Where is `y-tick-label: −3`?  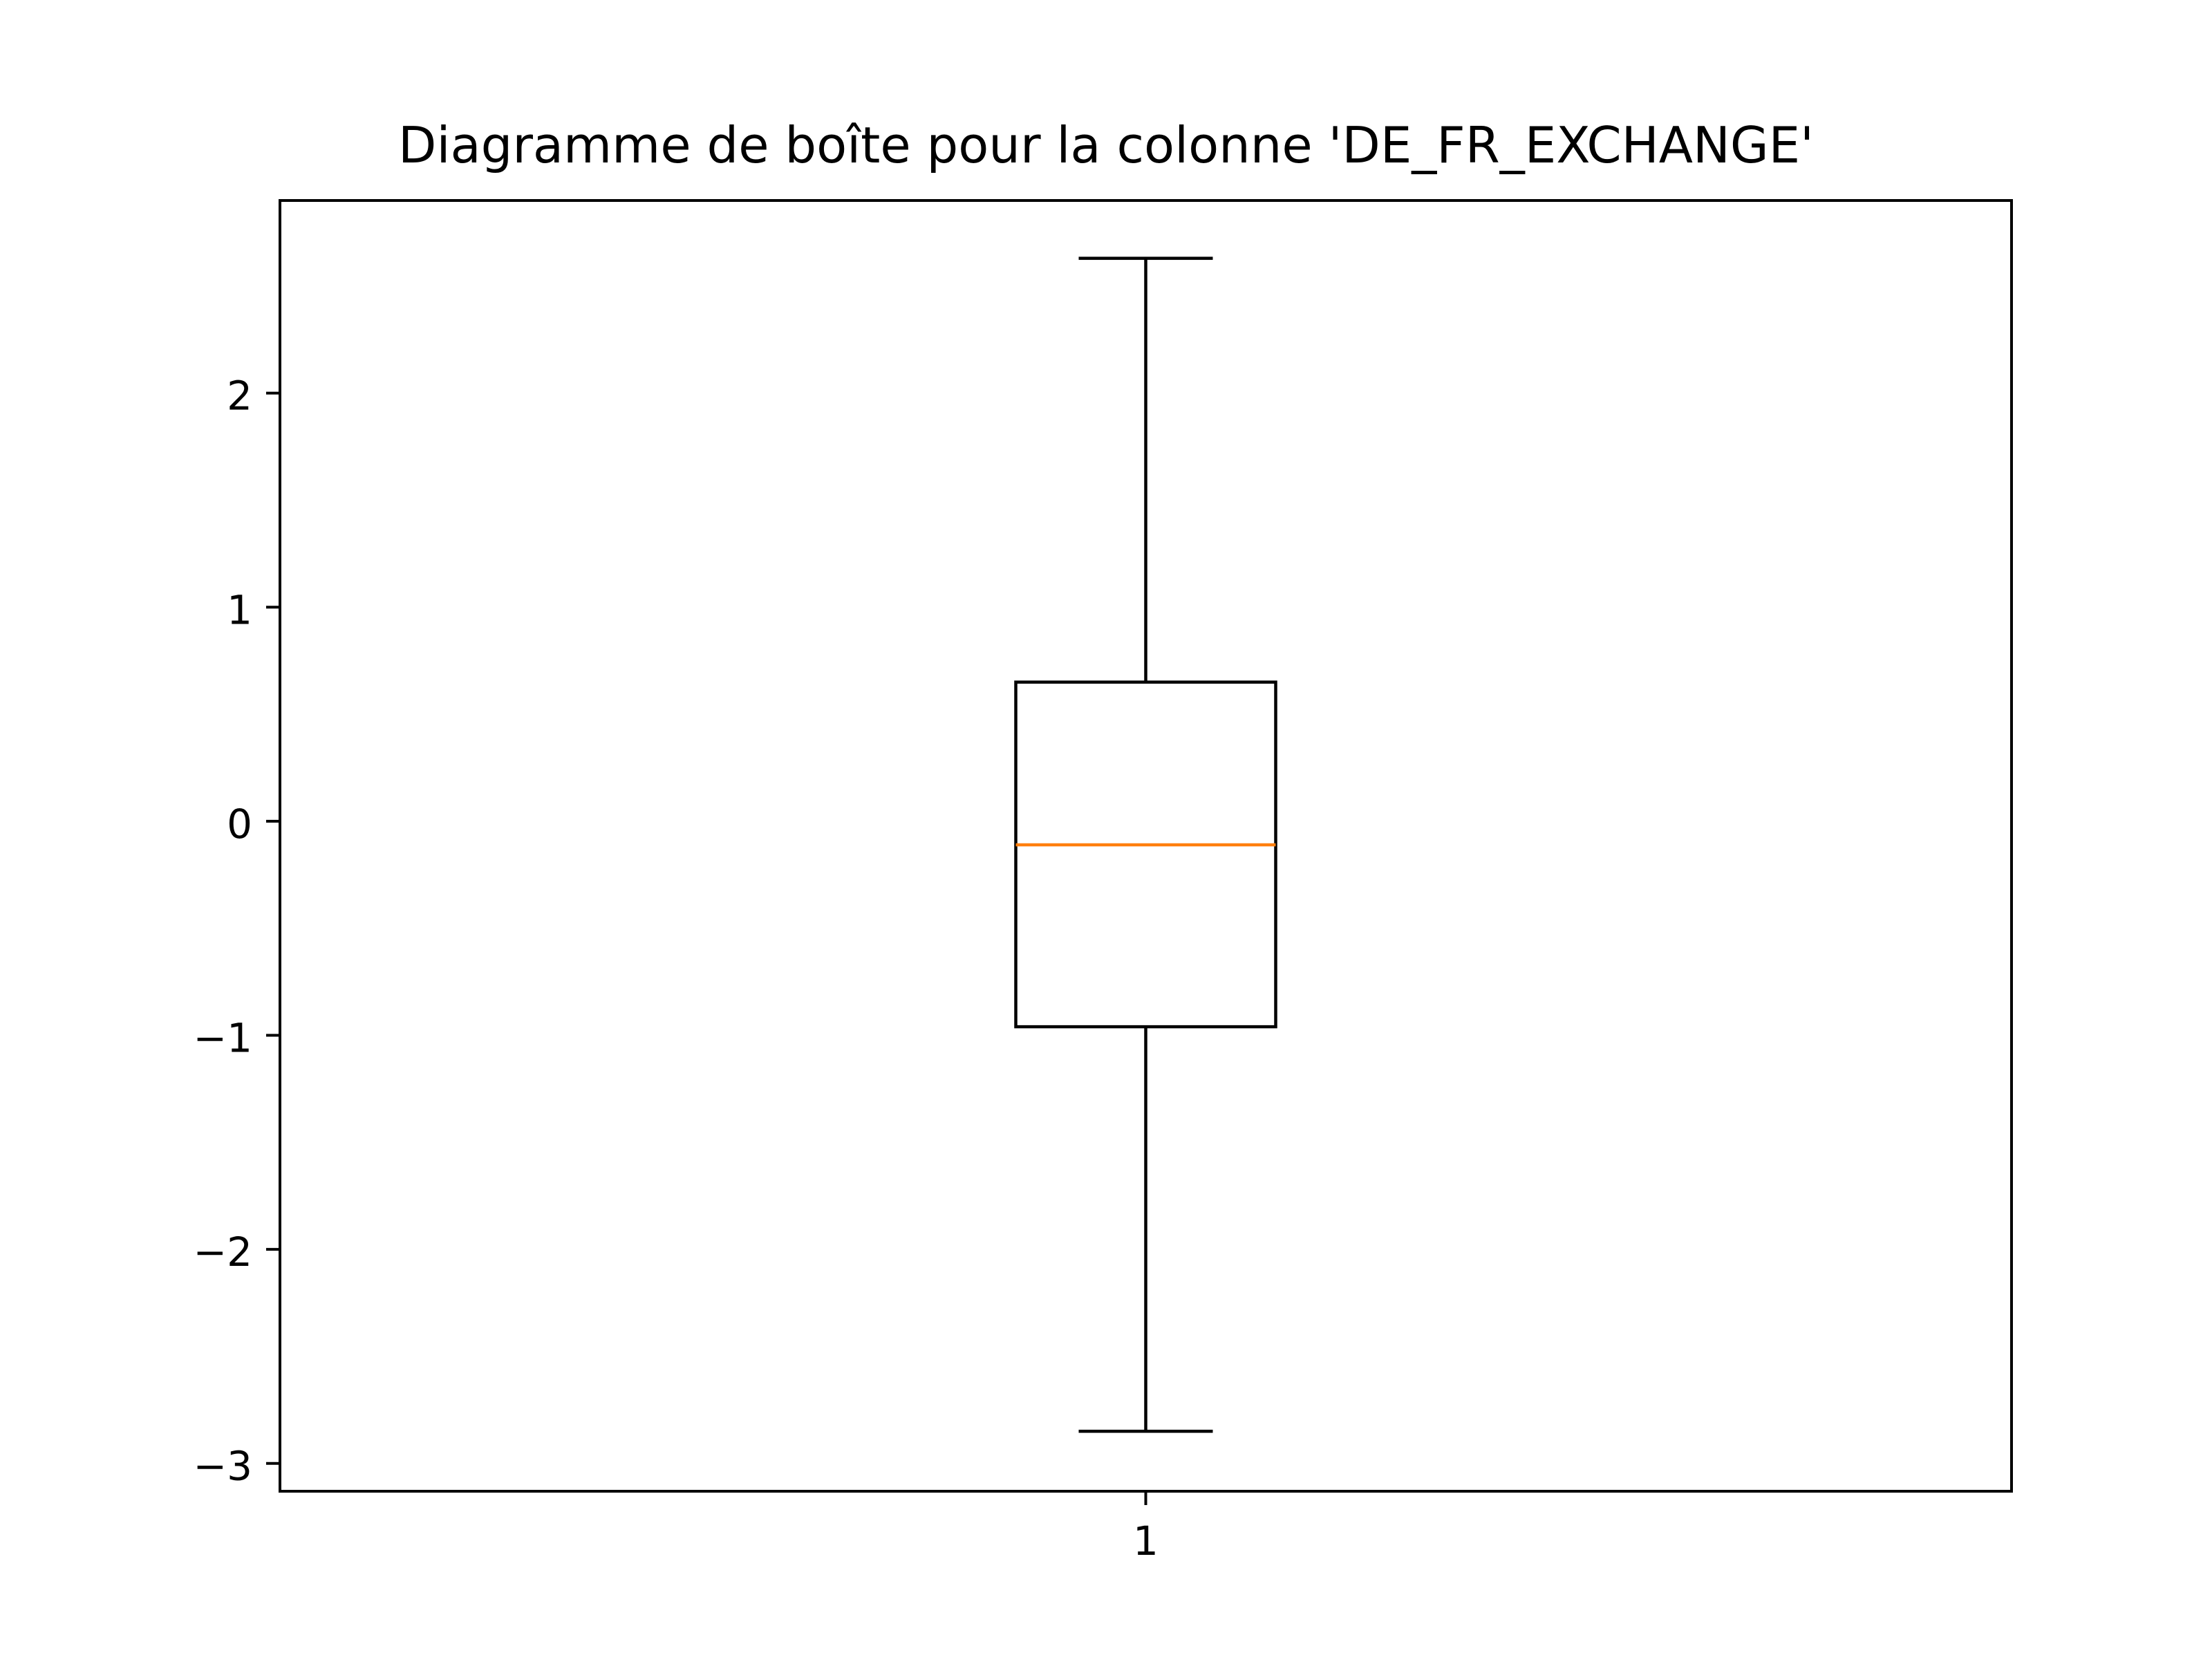 y-tick-label: −3 is located at coordinates (223, 1467).